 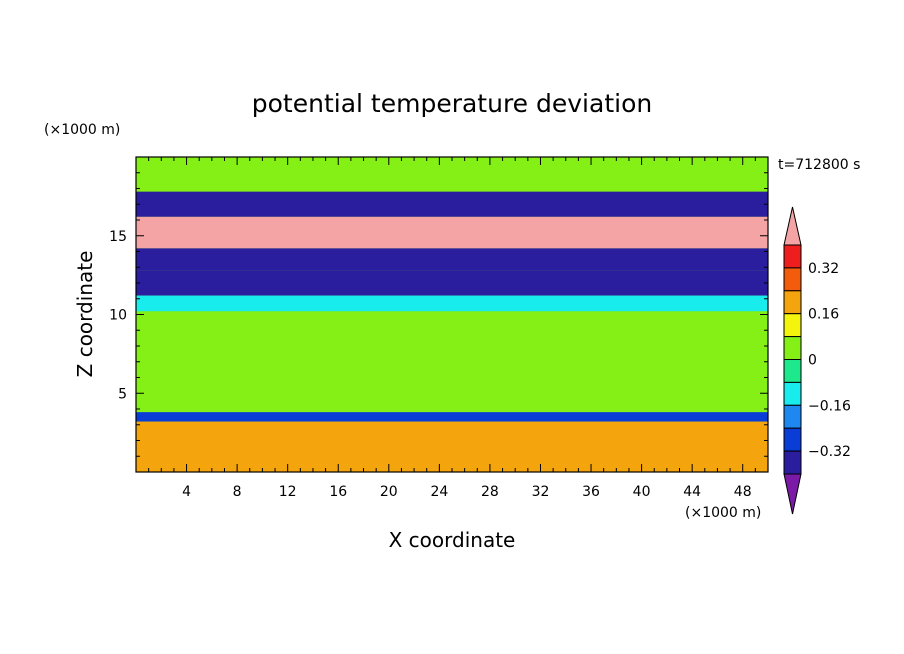 I want to click on colorbar-tick-label: −0.16, so click(x=829, y=406).